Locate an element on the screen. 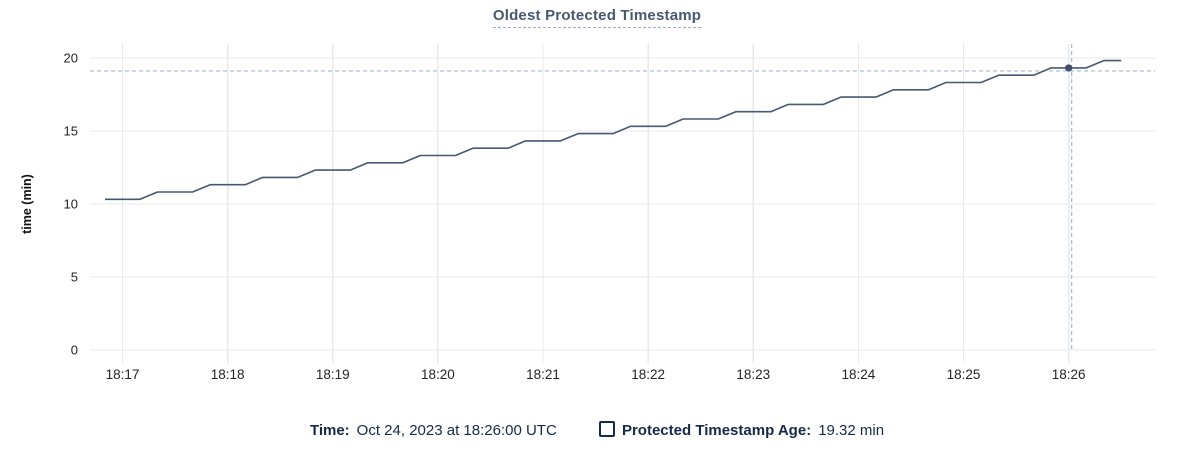 Image resolution: width=1194 pixels, height=466 pixels. y-tick-label: 10 is located at coordinates (71, 204).